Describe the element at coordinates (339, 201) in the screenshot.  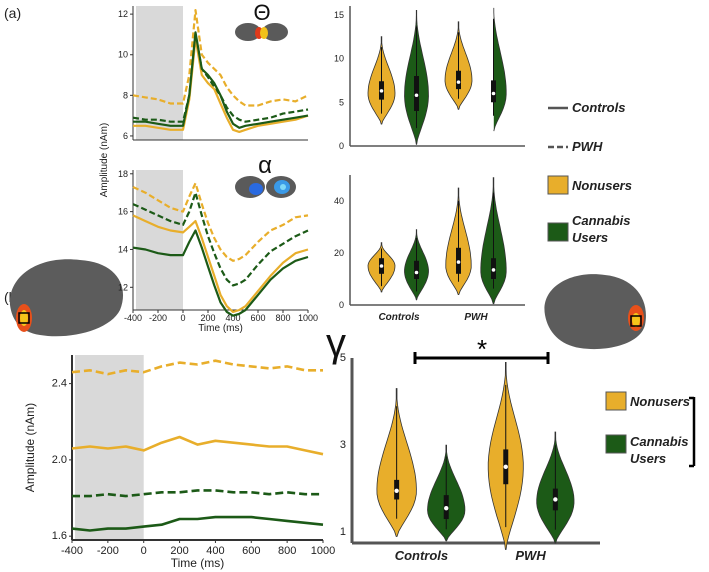
I see `y-tick-label: 40` at that location.